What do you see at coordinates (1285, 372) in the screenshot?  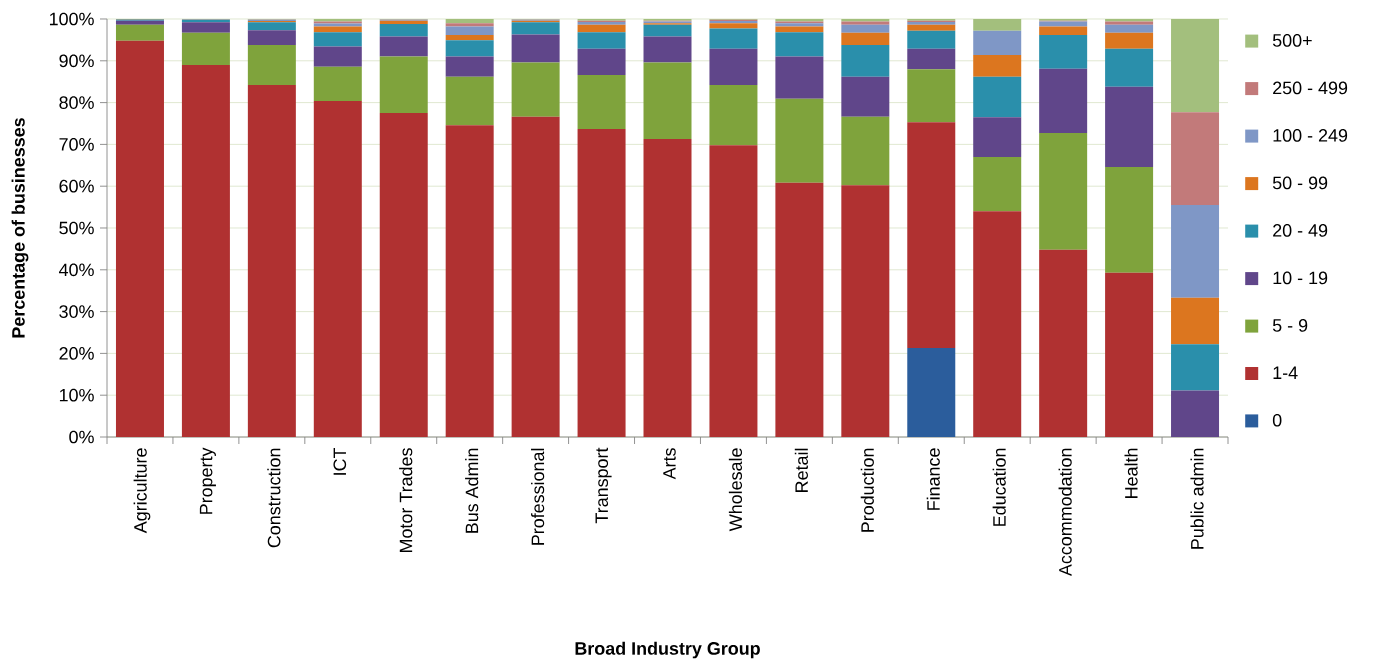 I see `legend-label: 1-4` at bounding box center [1285, 372].